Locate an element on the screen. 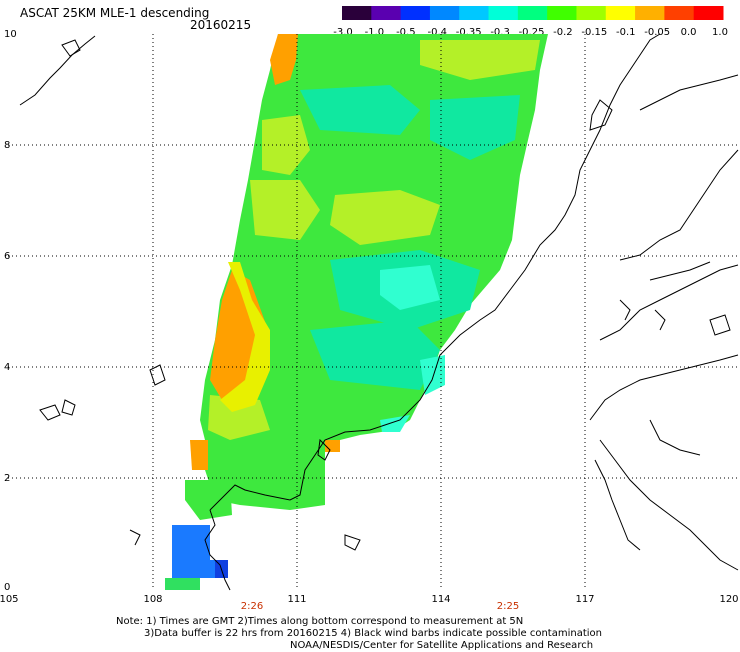  colorbar-label: -1.0 is located at coordinates (375, 32).